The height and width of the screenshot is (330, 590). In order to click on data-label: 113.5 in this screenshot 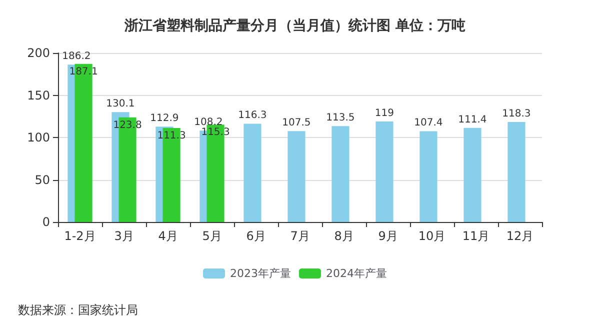, I will do `click(340, 118)`.